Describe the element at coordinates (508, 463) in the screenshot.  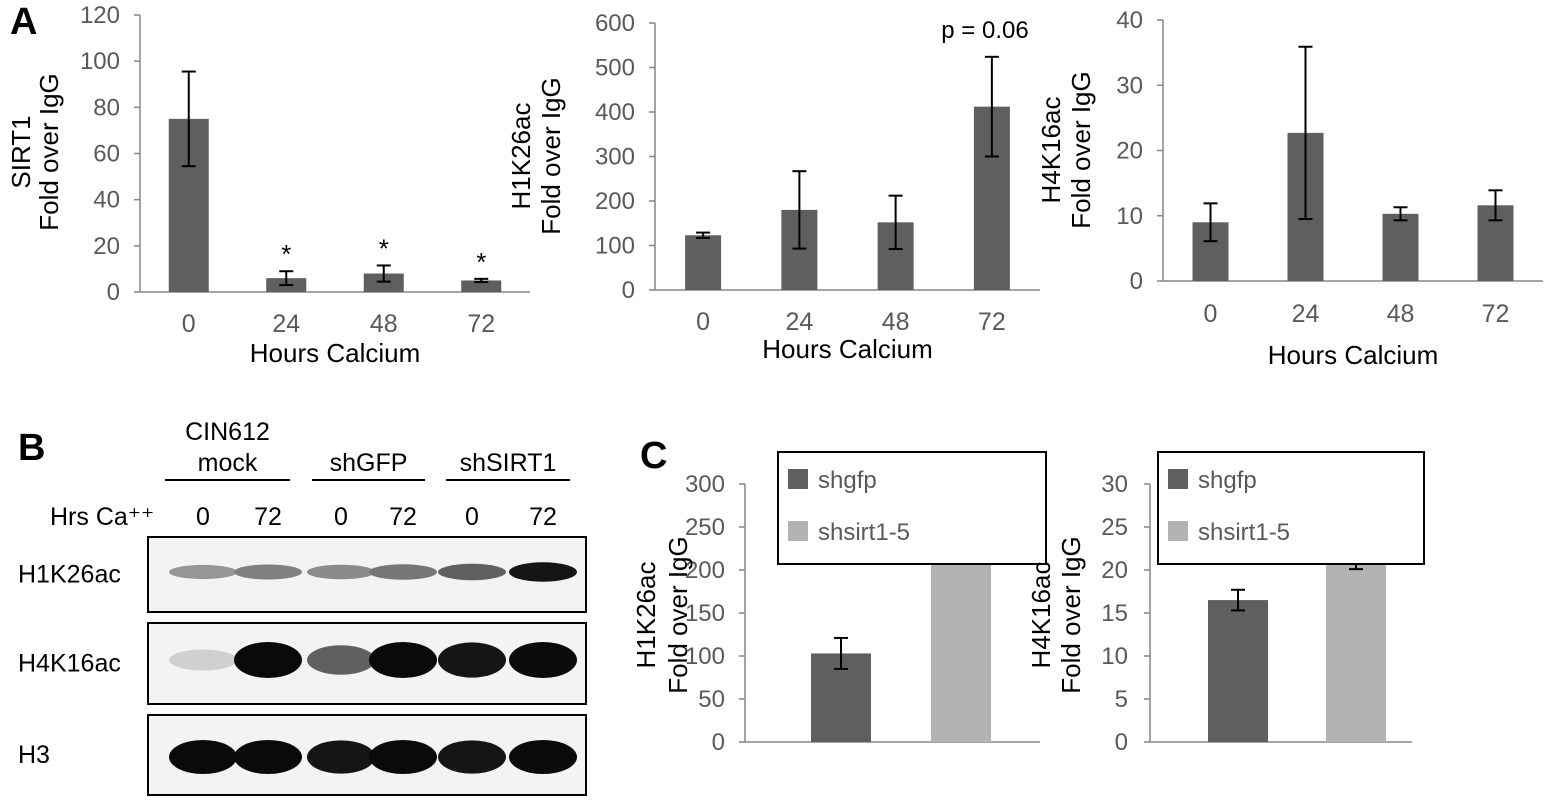
I see `blot-group-label: shSIRT1` at that location.